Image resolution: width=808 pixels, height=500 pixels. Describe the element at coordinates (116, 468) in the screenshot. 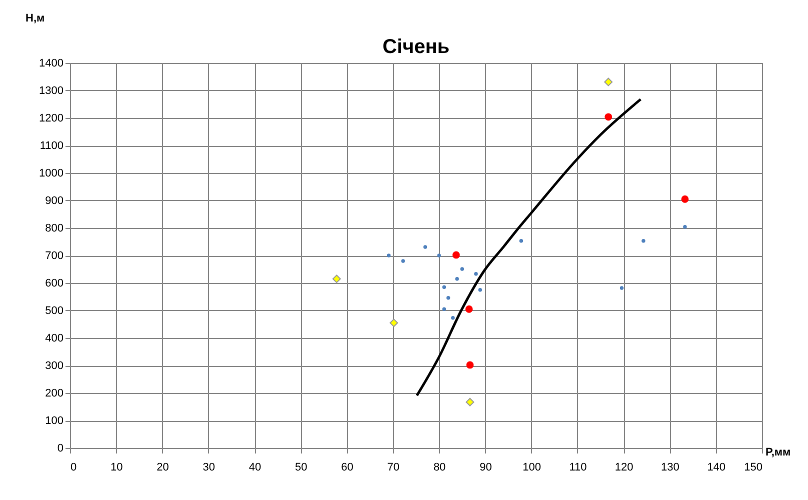

I see `x-tick-label: 10` at that location.